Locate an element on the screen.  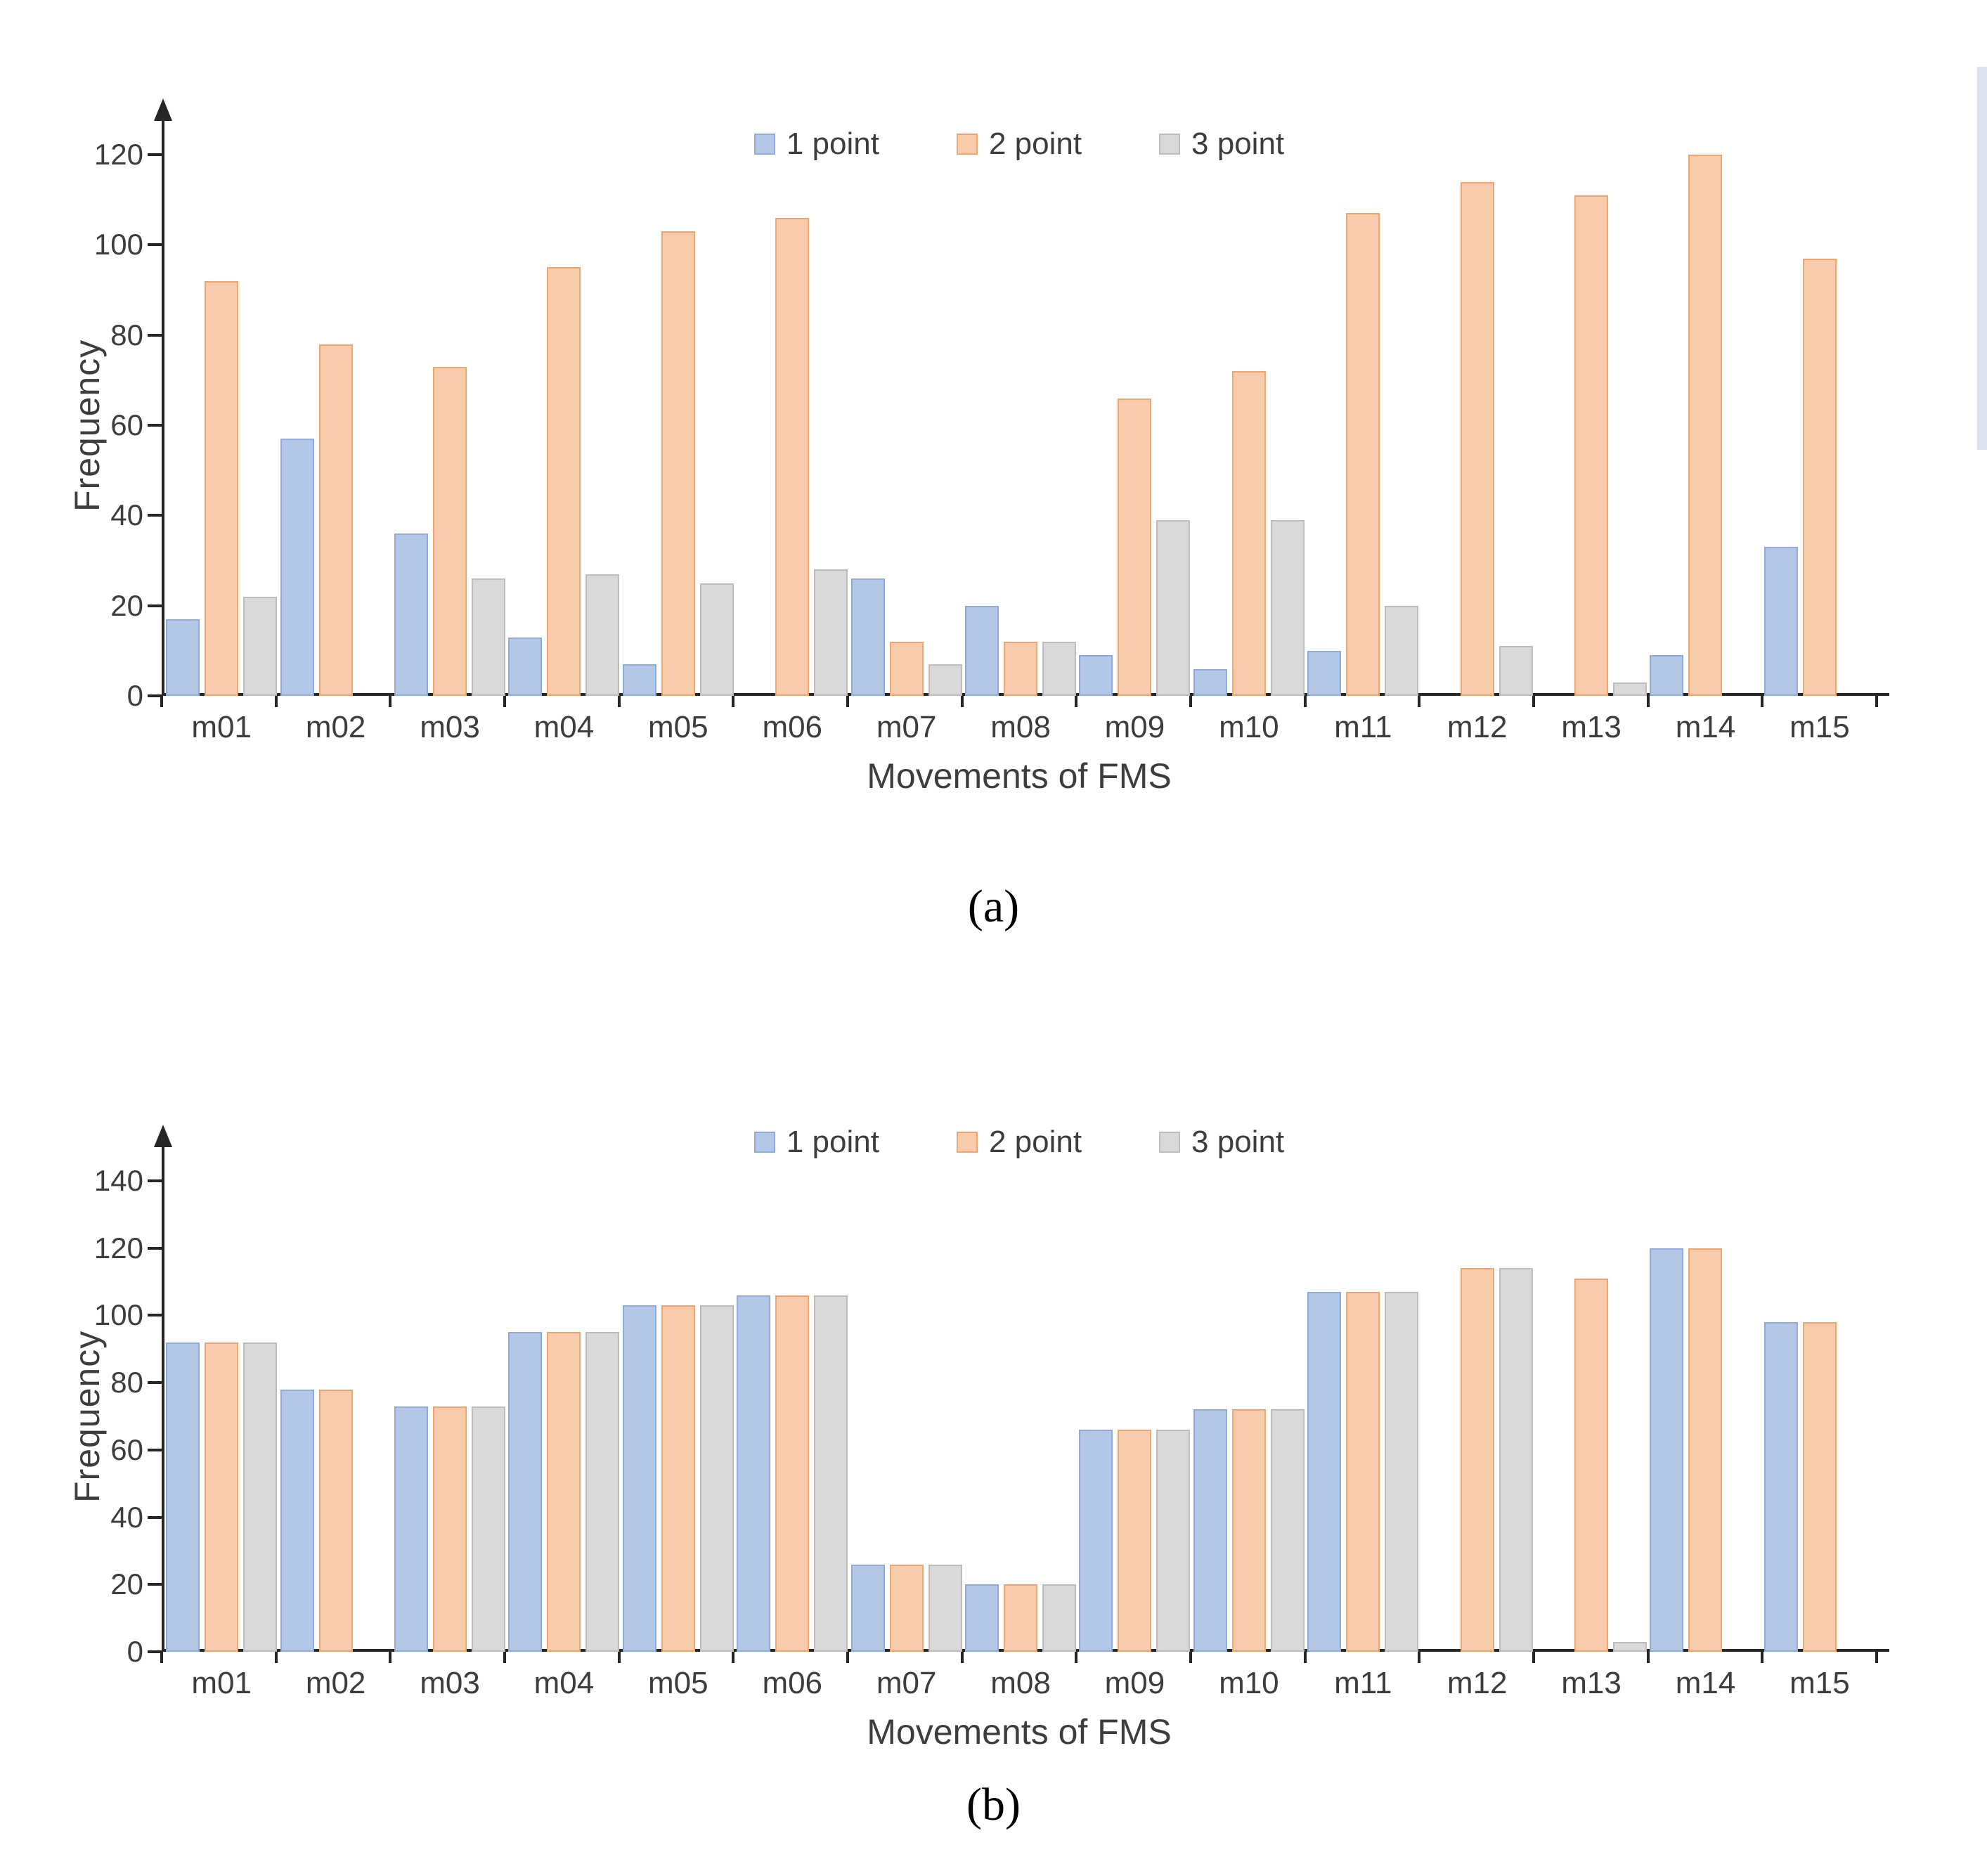
legend-item-1-point: 1 point is located at coordinates (816, 1142).